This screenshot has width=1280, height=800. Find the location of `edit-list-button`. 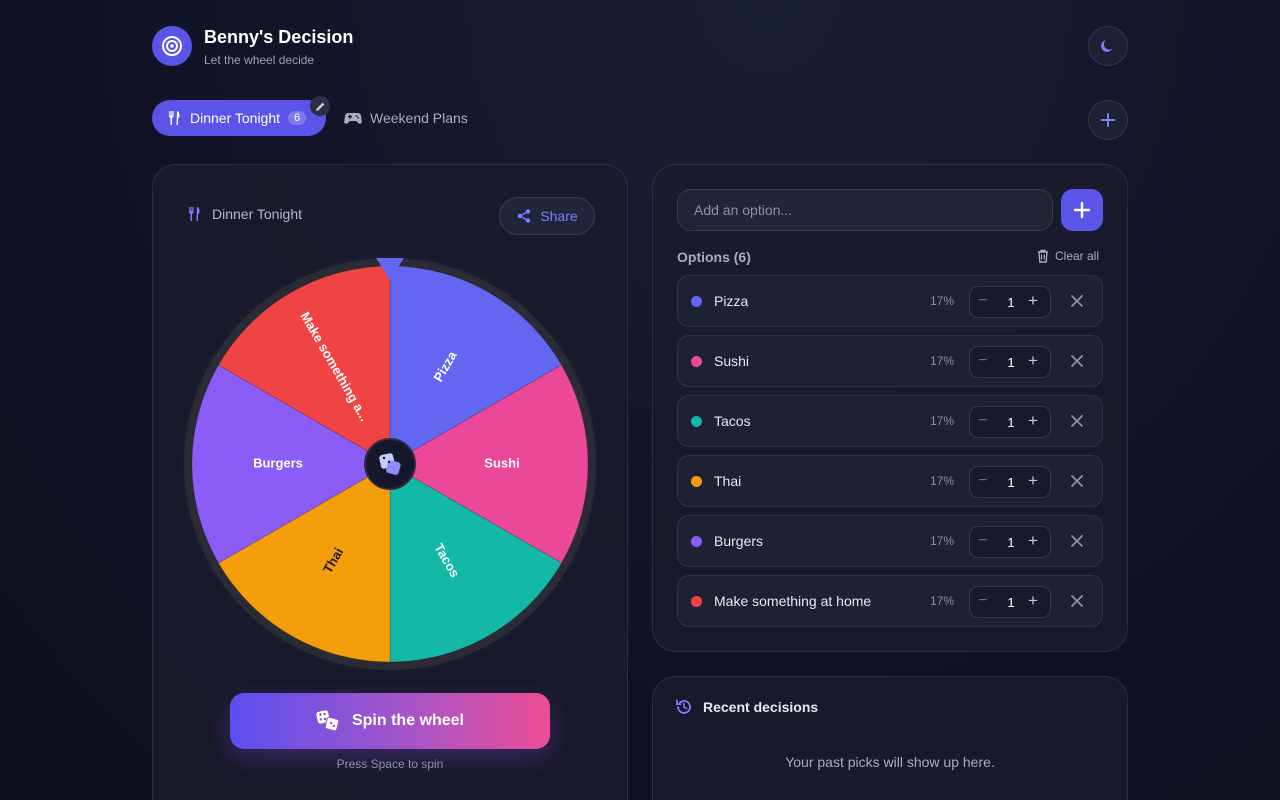

edit-list-button is located at coordinates (320, 106).